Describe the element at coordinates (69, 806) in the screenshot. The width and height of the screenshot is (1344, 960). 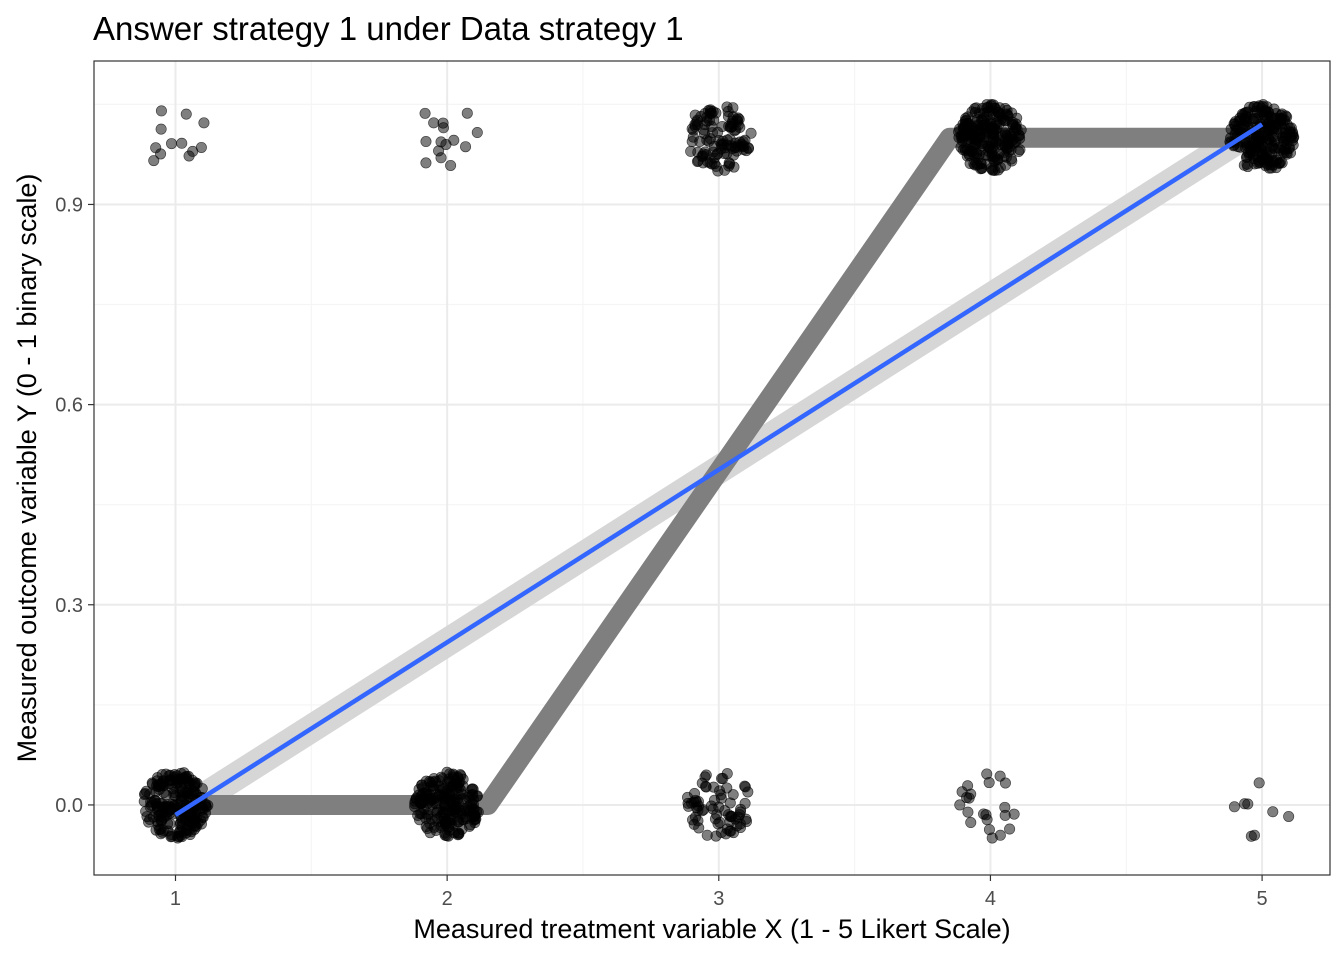
I see `y-tick-label: 0.0` at that location.